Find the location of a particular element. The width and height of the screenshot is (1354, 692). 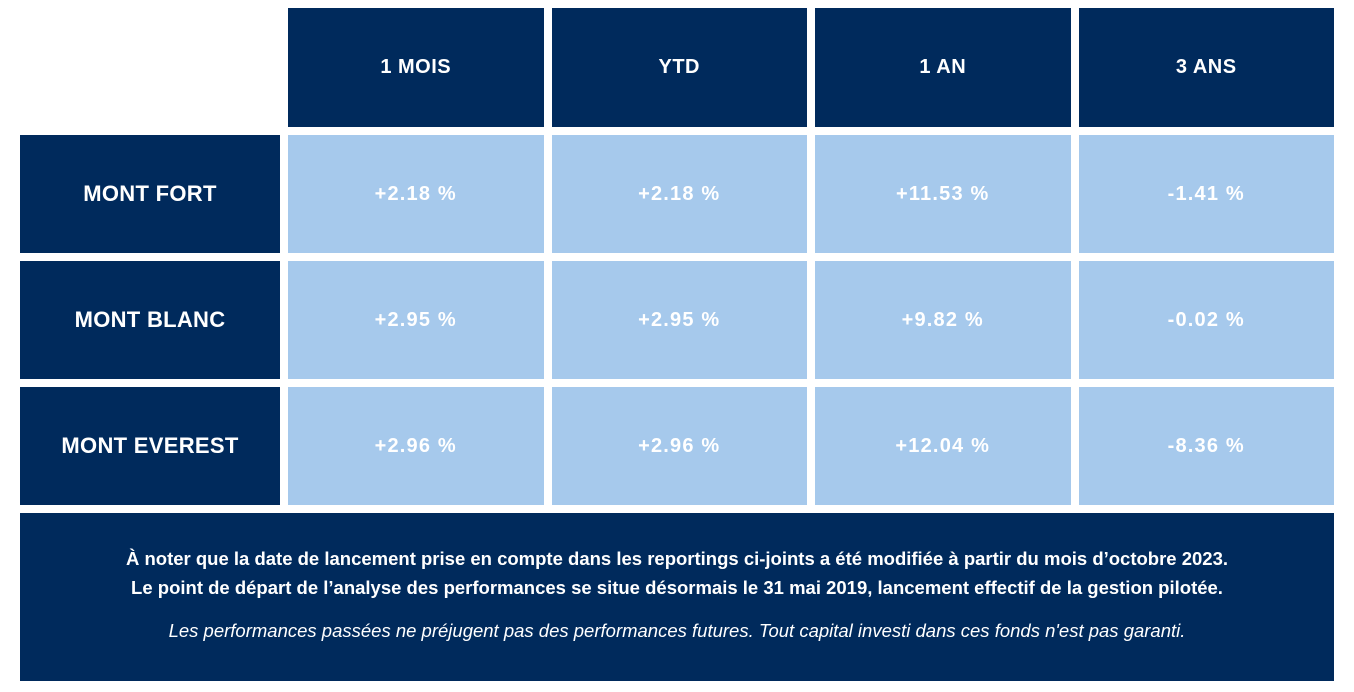

row-label-mont-blanc: MONT BLANC is located at coordinates (150, 320).